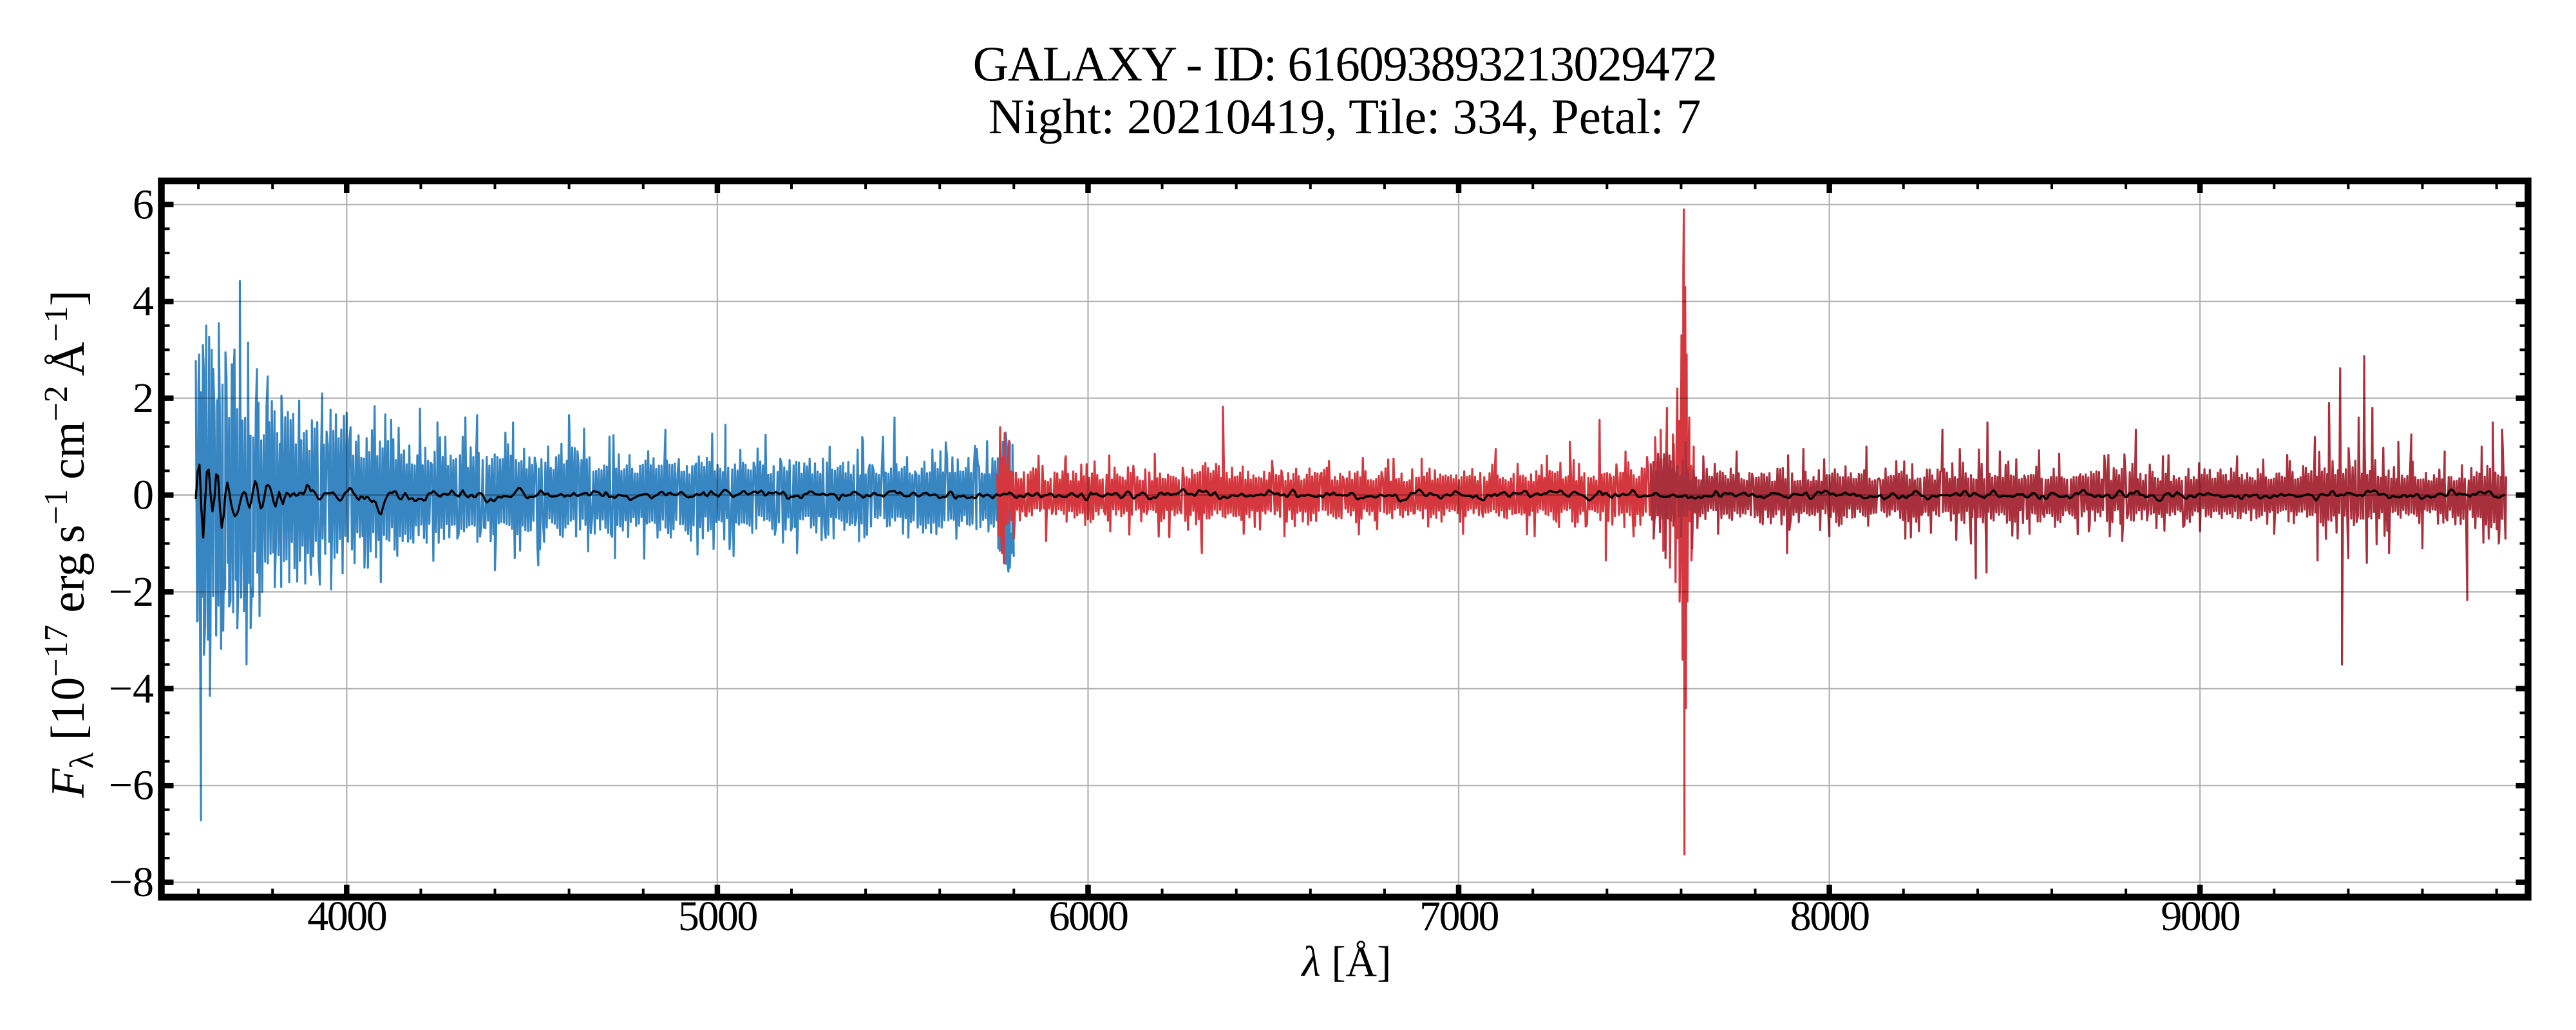 The width and height of the screenshot is (2576, 1030). I want to click on svg-text:GALAXY - ID: 61609389321302947: GALAXY - ID: 616093893213029472, so click(1345, 63).